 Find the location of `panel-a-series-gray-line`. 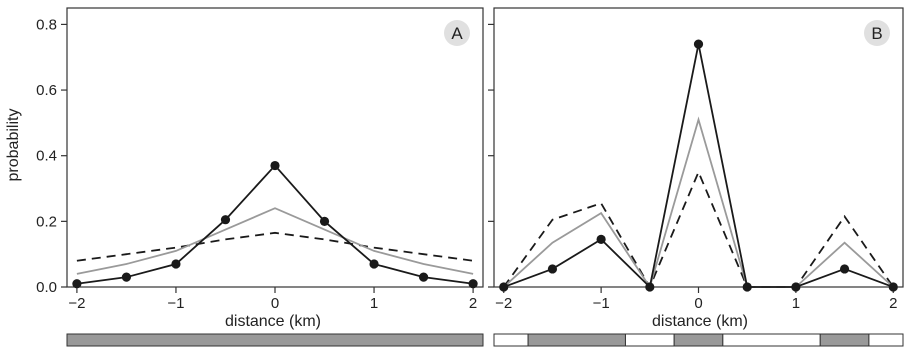

panel-a-series-gray-line is located at coordinates (275, 241).